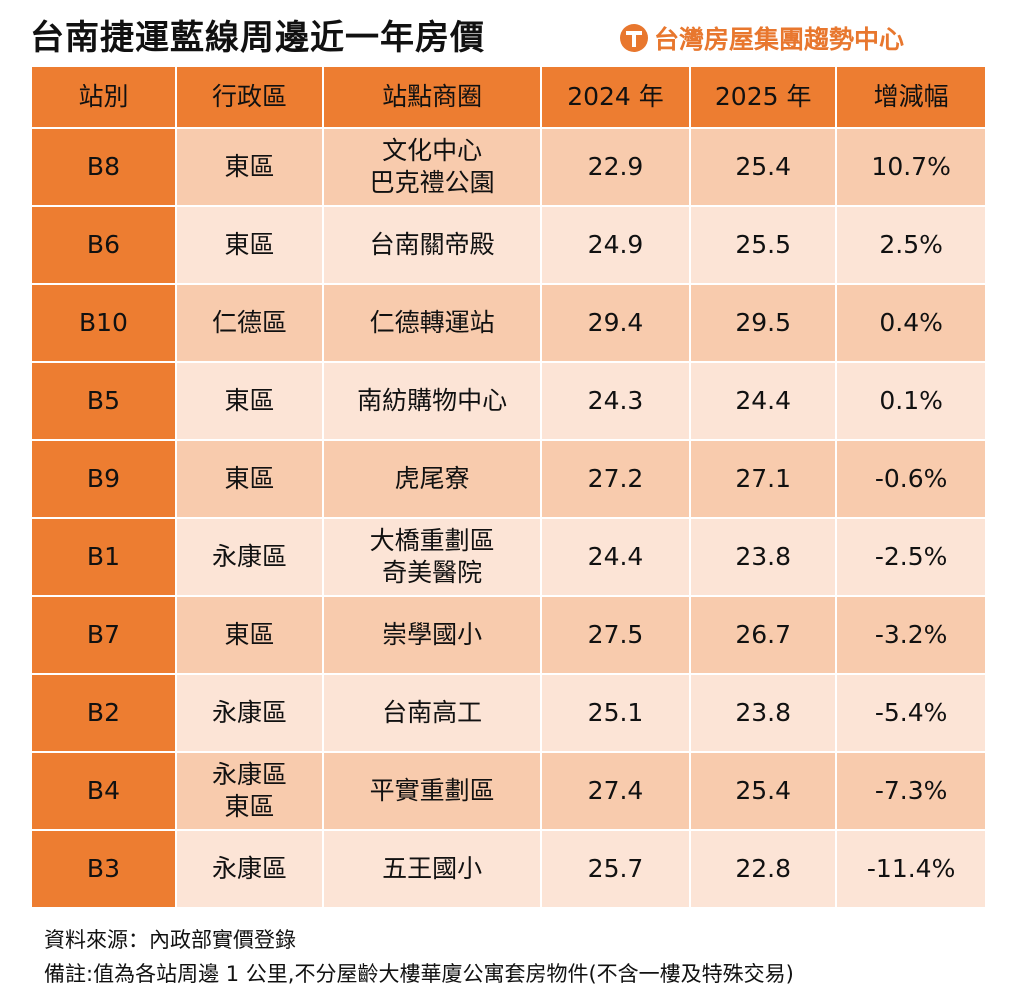 The height and width of the screenshot is (996, 1024). I want to click on price-2025-cell: 24.4, so click(763, 401).